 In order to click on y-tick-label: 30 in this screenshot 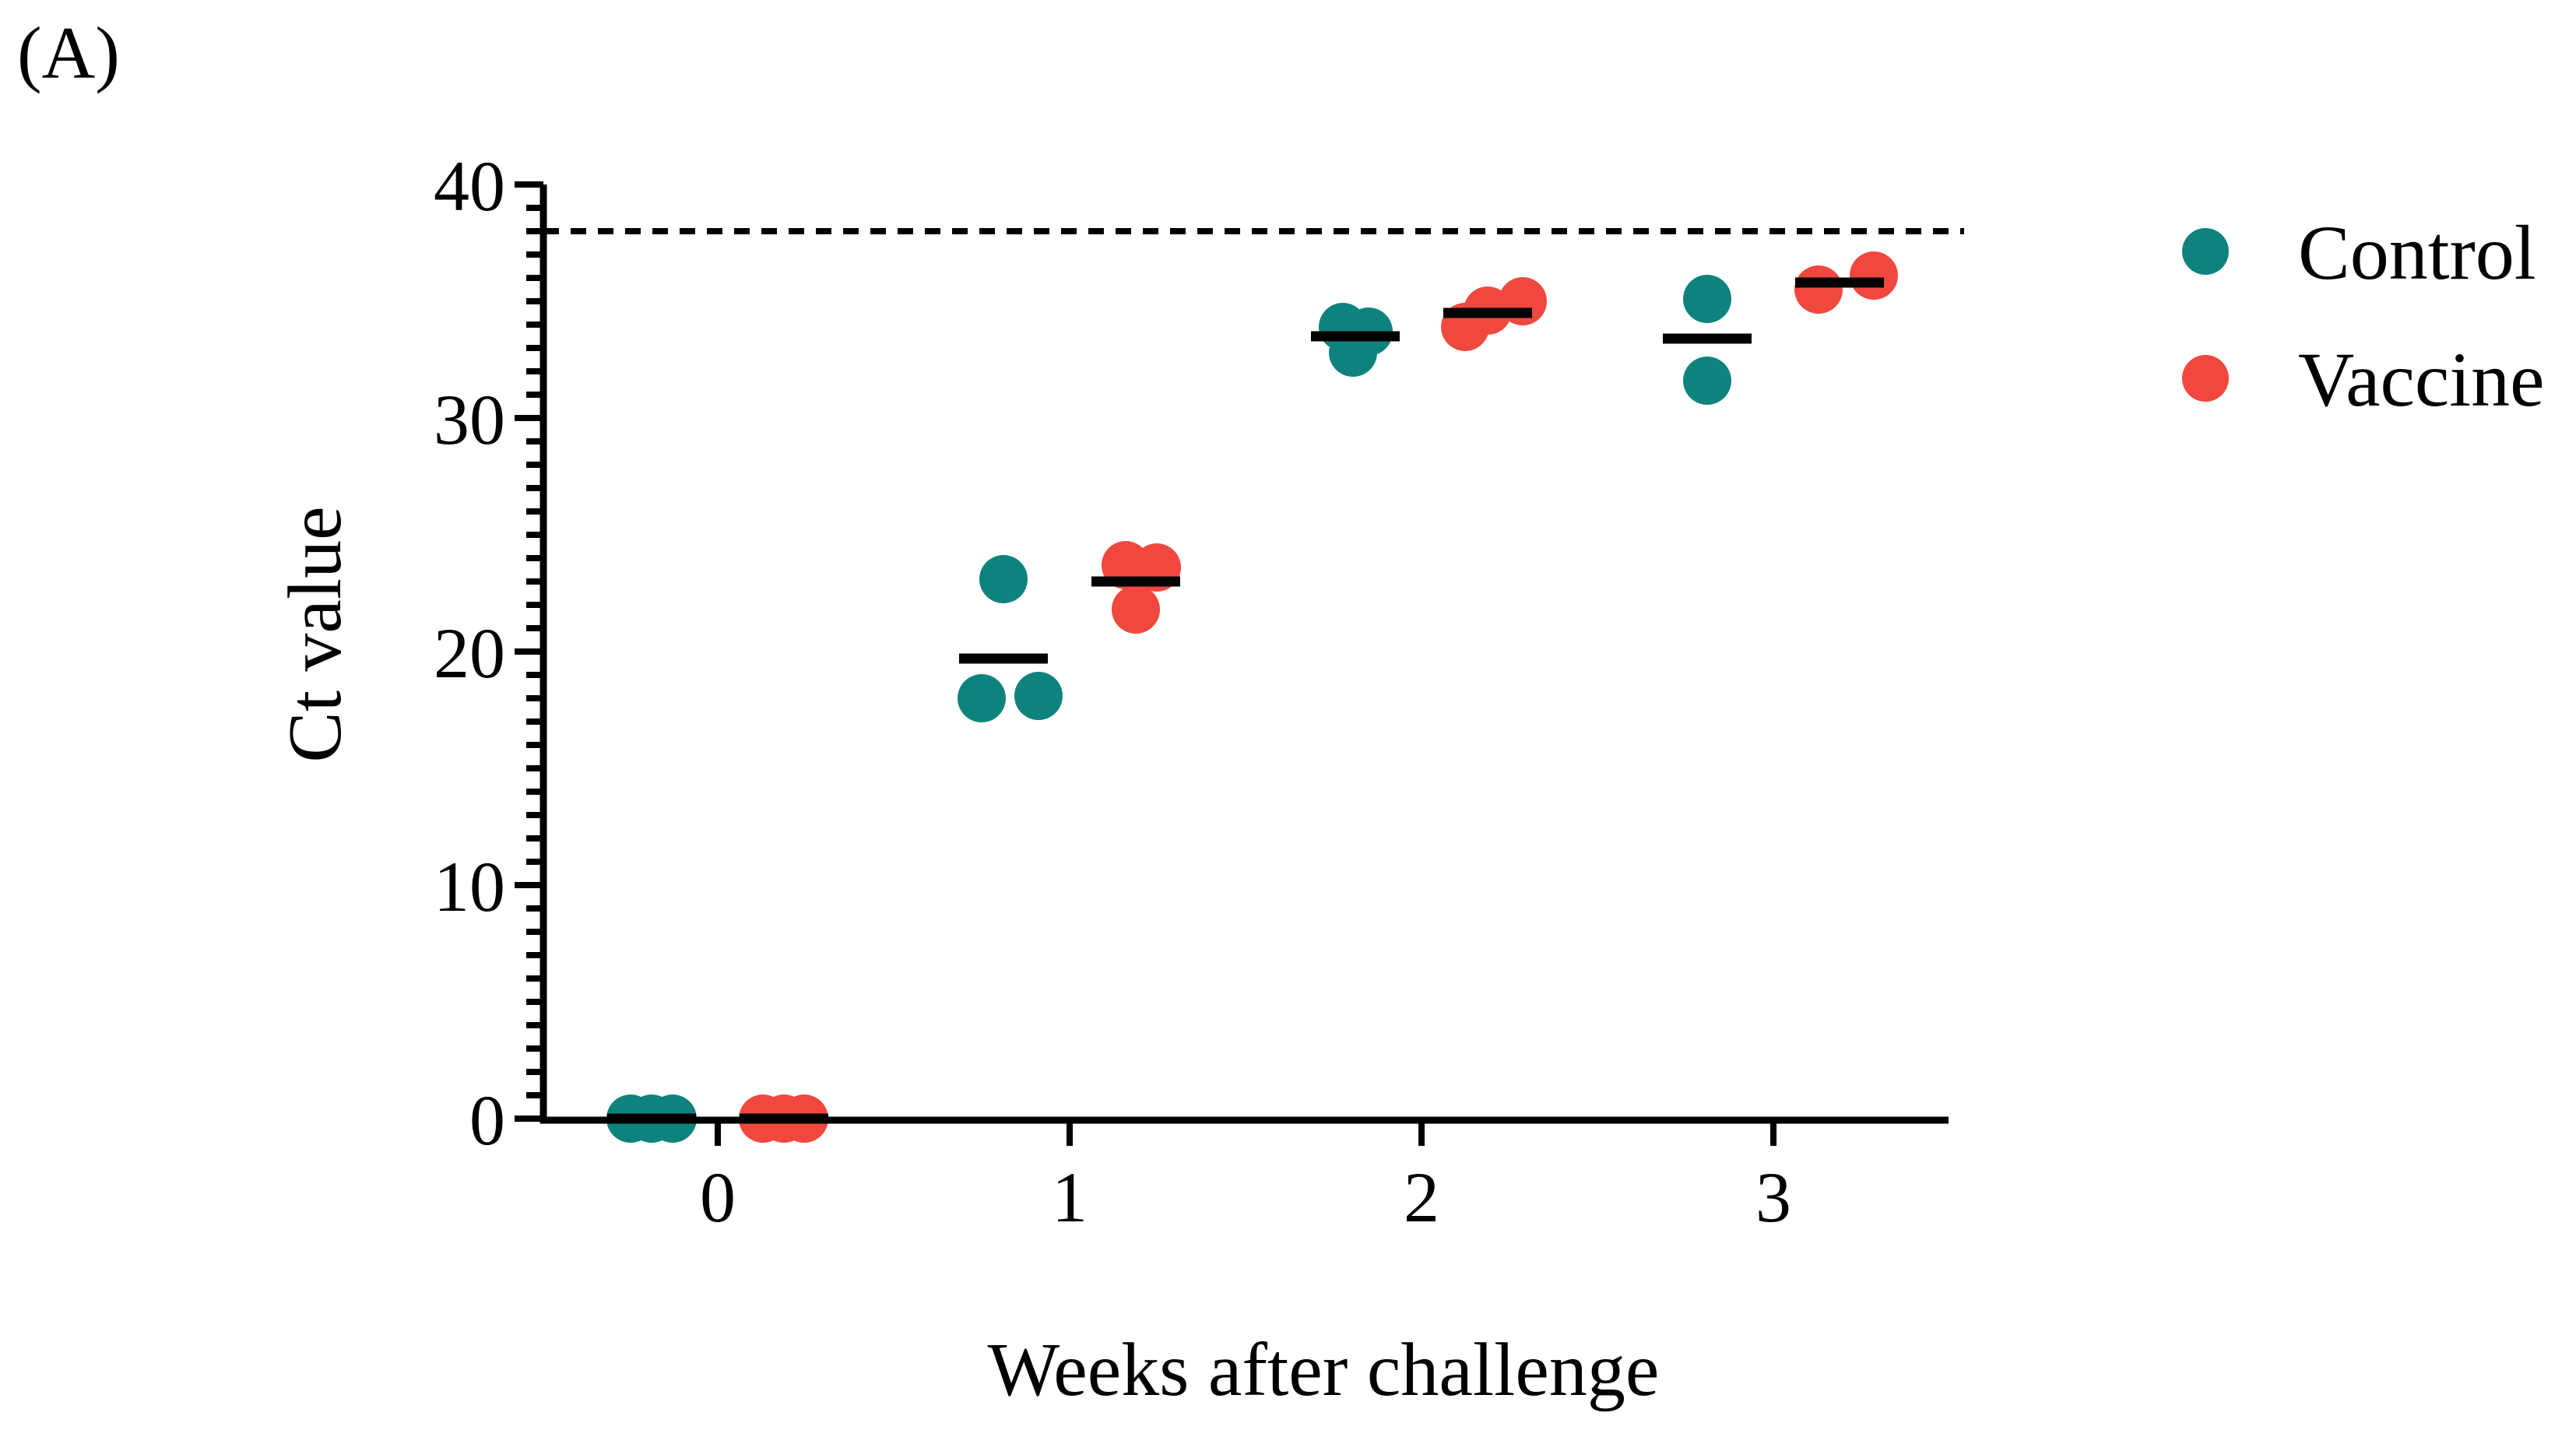, I will do `click(469, 420)`.